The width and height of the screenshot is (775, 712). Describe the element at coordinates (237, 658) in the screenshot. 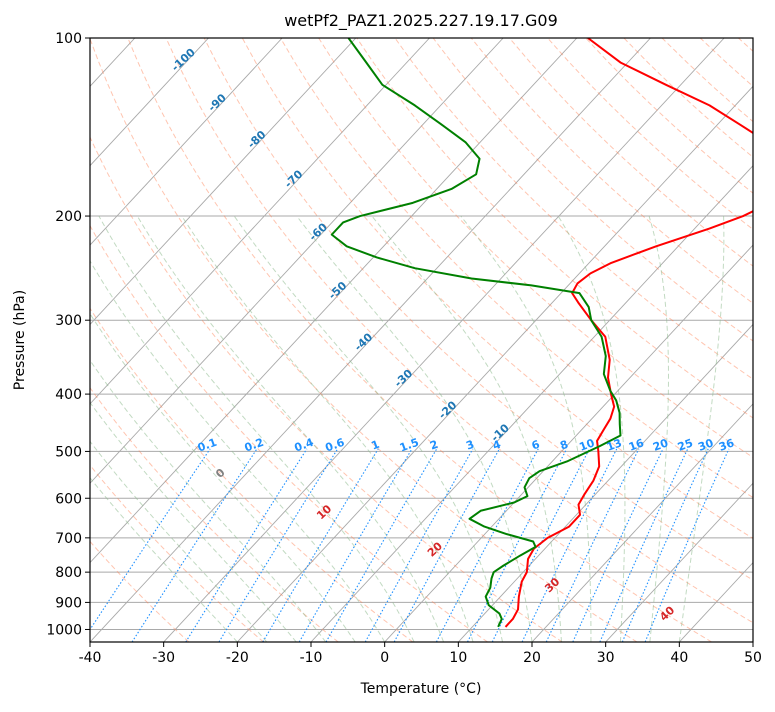

I see `x-tick-label: -20` at that location.